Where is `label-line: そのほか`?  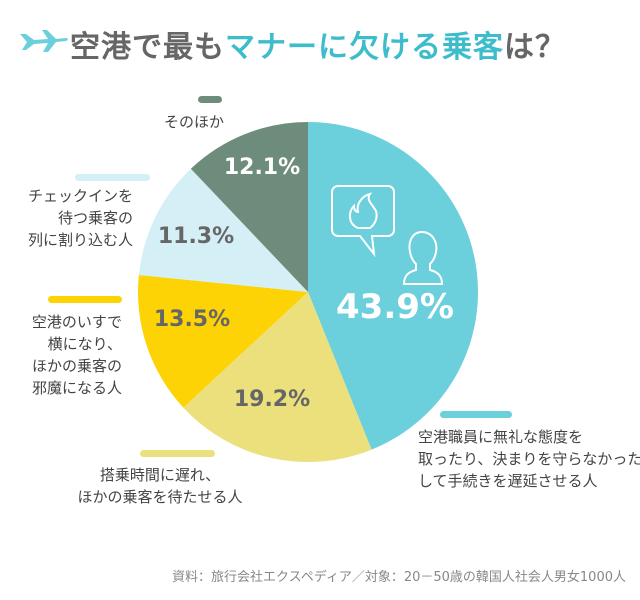 label-line: そのほか is located at coordinates (193, 122).